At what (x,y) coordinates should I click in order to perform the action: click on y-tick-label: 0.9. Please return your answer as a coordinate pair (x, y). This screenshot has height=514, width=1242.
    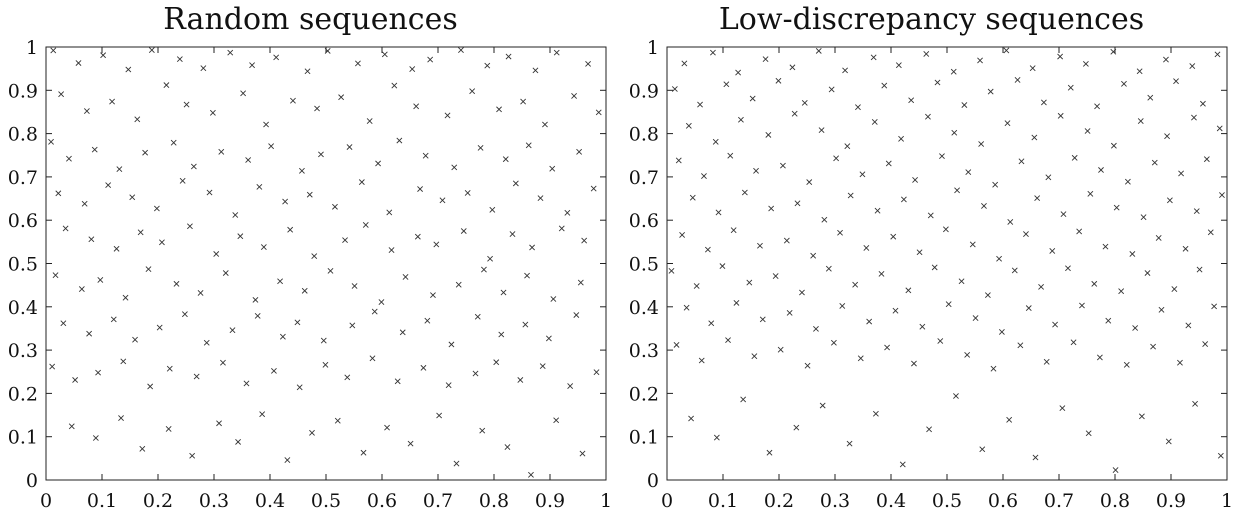
    Looking at the image, I should click on (644, 91).